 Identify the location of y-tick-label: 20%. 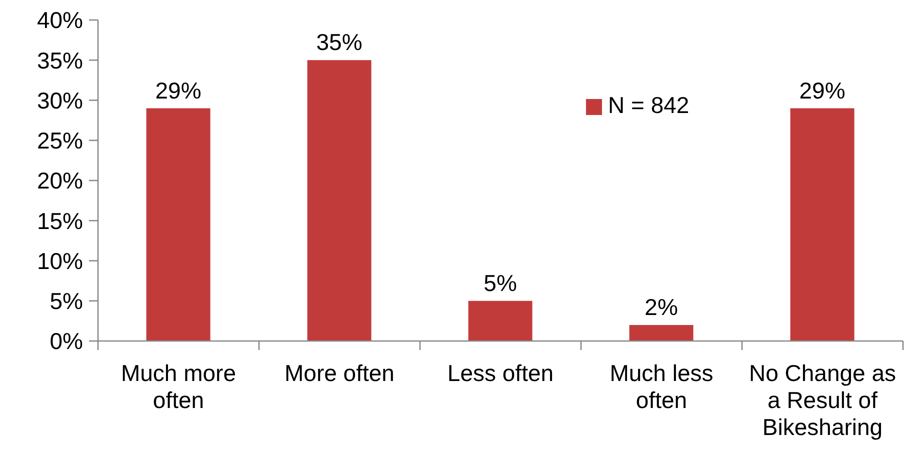
(59, 181).